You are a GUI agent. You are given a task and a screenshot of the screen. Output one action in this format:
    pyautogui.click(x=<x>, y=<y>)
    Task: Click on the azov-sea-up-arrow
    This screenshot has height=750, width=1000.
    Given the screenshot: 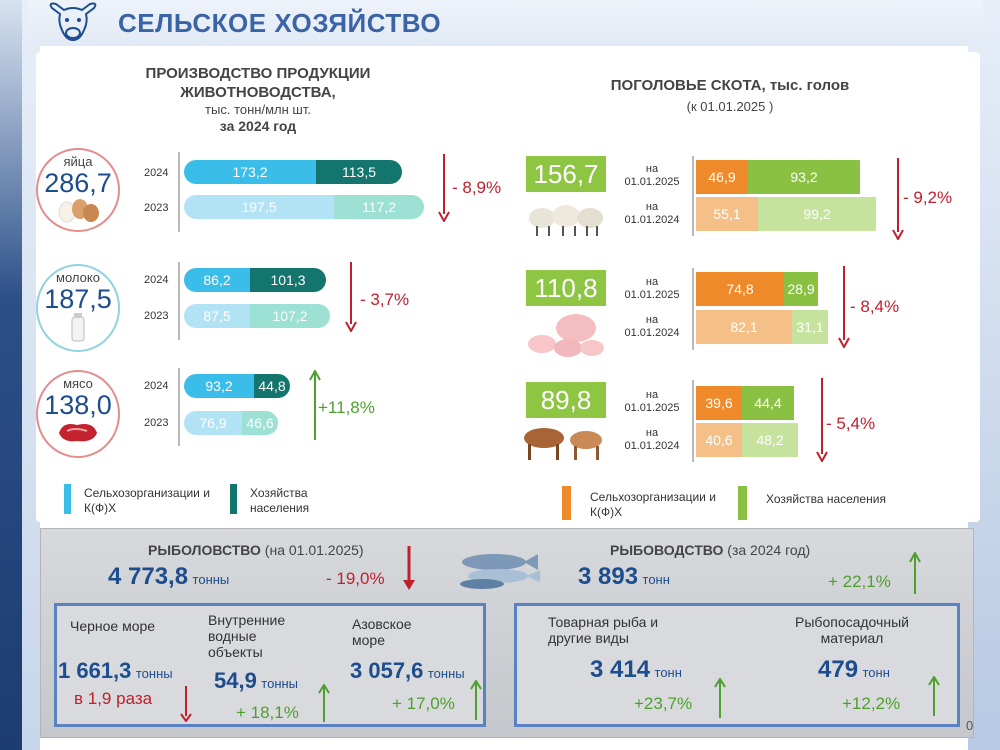 What is the action you would take?
    pyautogui.click(x=476, y=700)
    